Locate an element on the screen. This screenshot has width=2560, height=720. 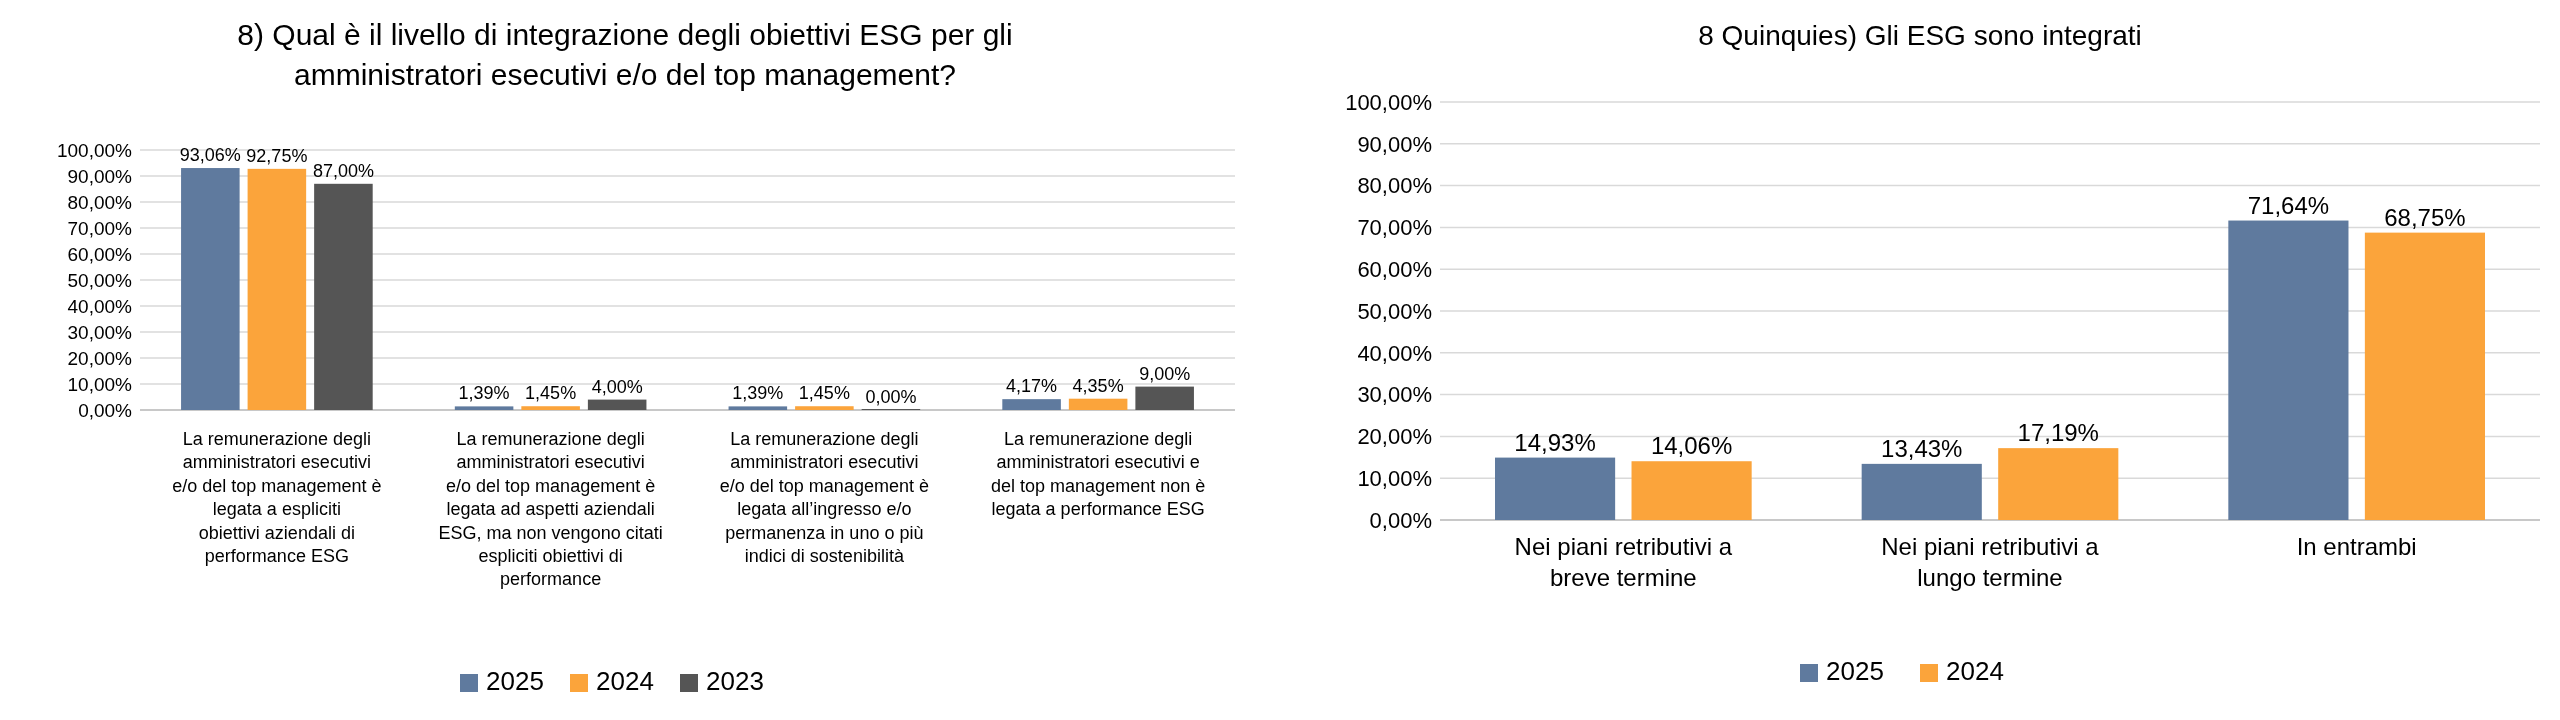
x-tick-label: Nei piani retributivi a breve termine is located at coordinates (1623, 562).